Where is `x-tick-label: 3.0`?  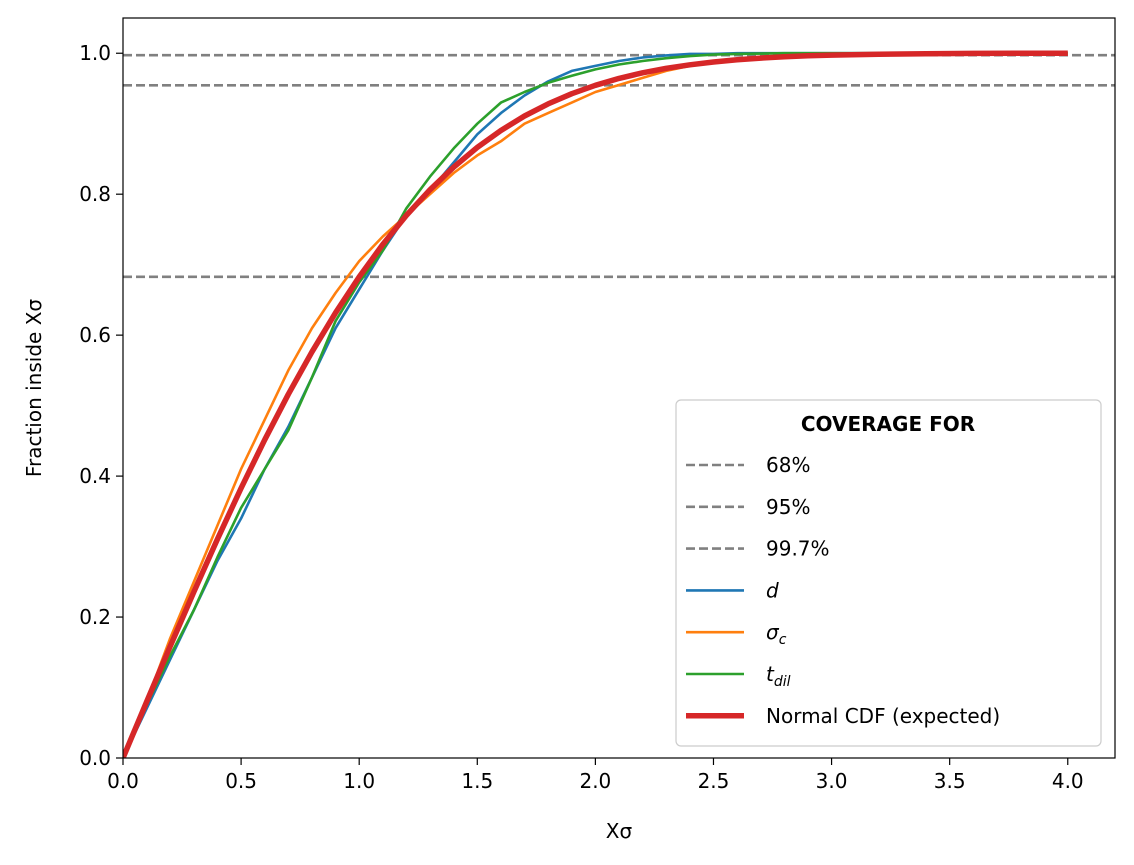 x-tick-label: 3.0 is located at coordinates (832, 781).